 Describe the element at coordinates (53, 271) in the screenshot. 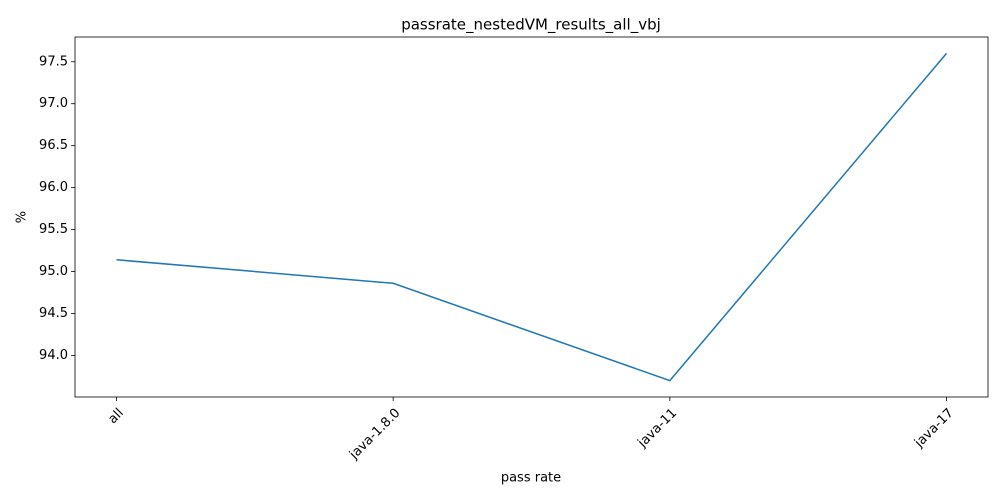

I see `y-tick-label: 95.0` at that location.